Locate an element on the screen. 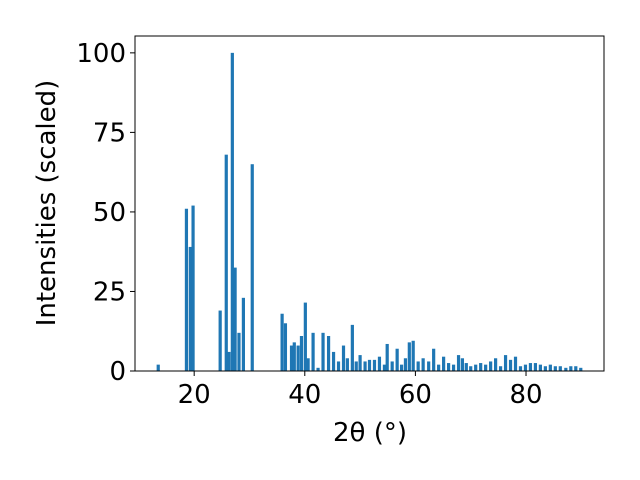 The image size is (640, 480). x-tick-label: 80 is located at coordinates (525, 395).